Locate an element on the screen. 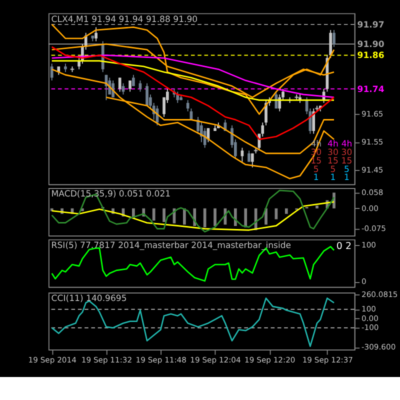 The image size is (400, 400). ref-line-label: 91.90 is located at coordinates (370, 45).